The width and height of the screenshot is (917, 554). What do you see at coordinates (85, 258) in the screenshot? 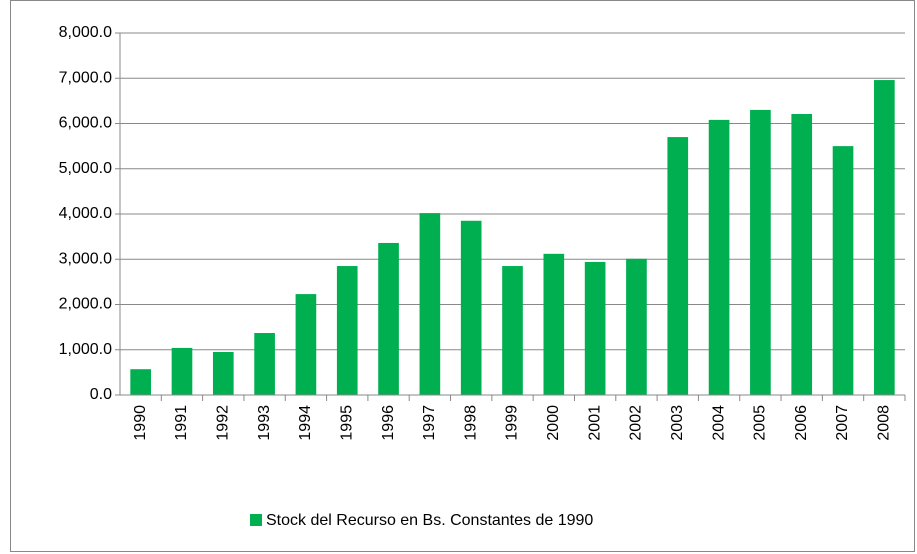
I see `y-tick-label: 3,000.0` at bounding box center [85, 258].